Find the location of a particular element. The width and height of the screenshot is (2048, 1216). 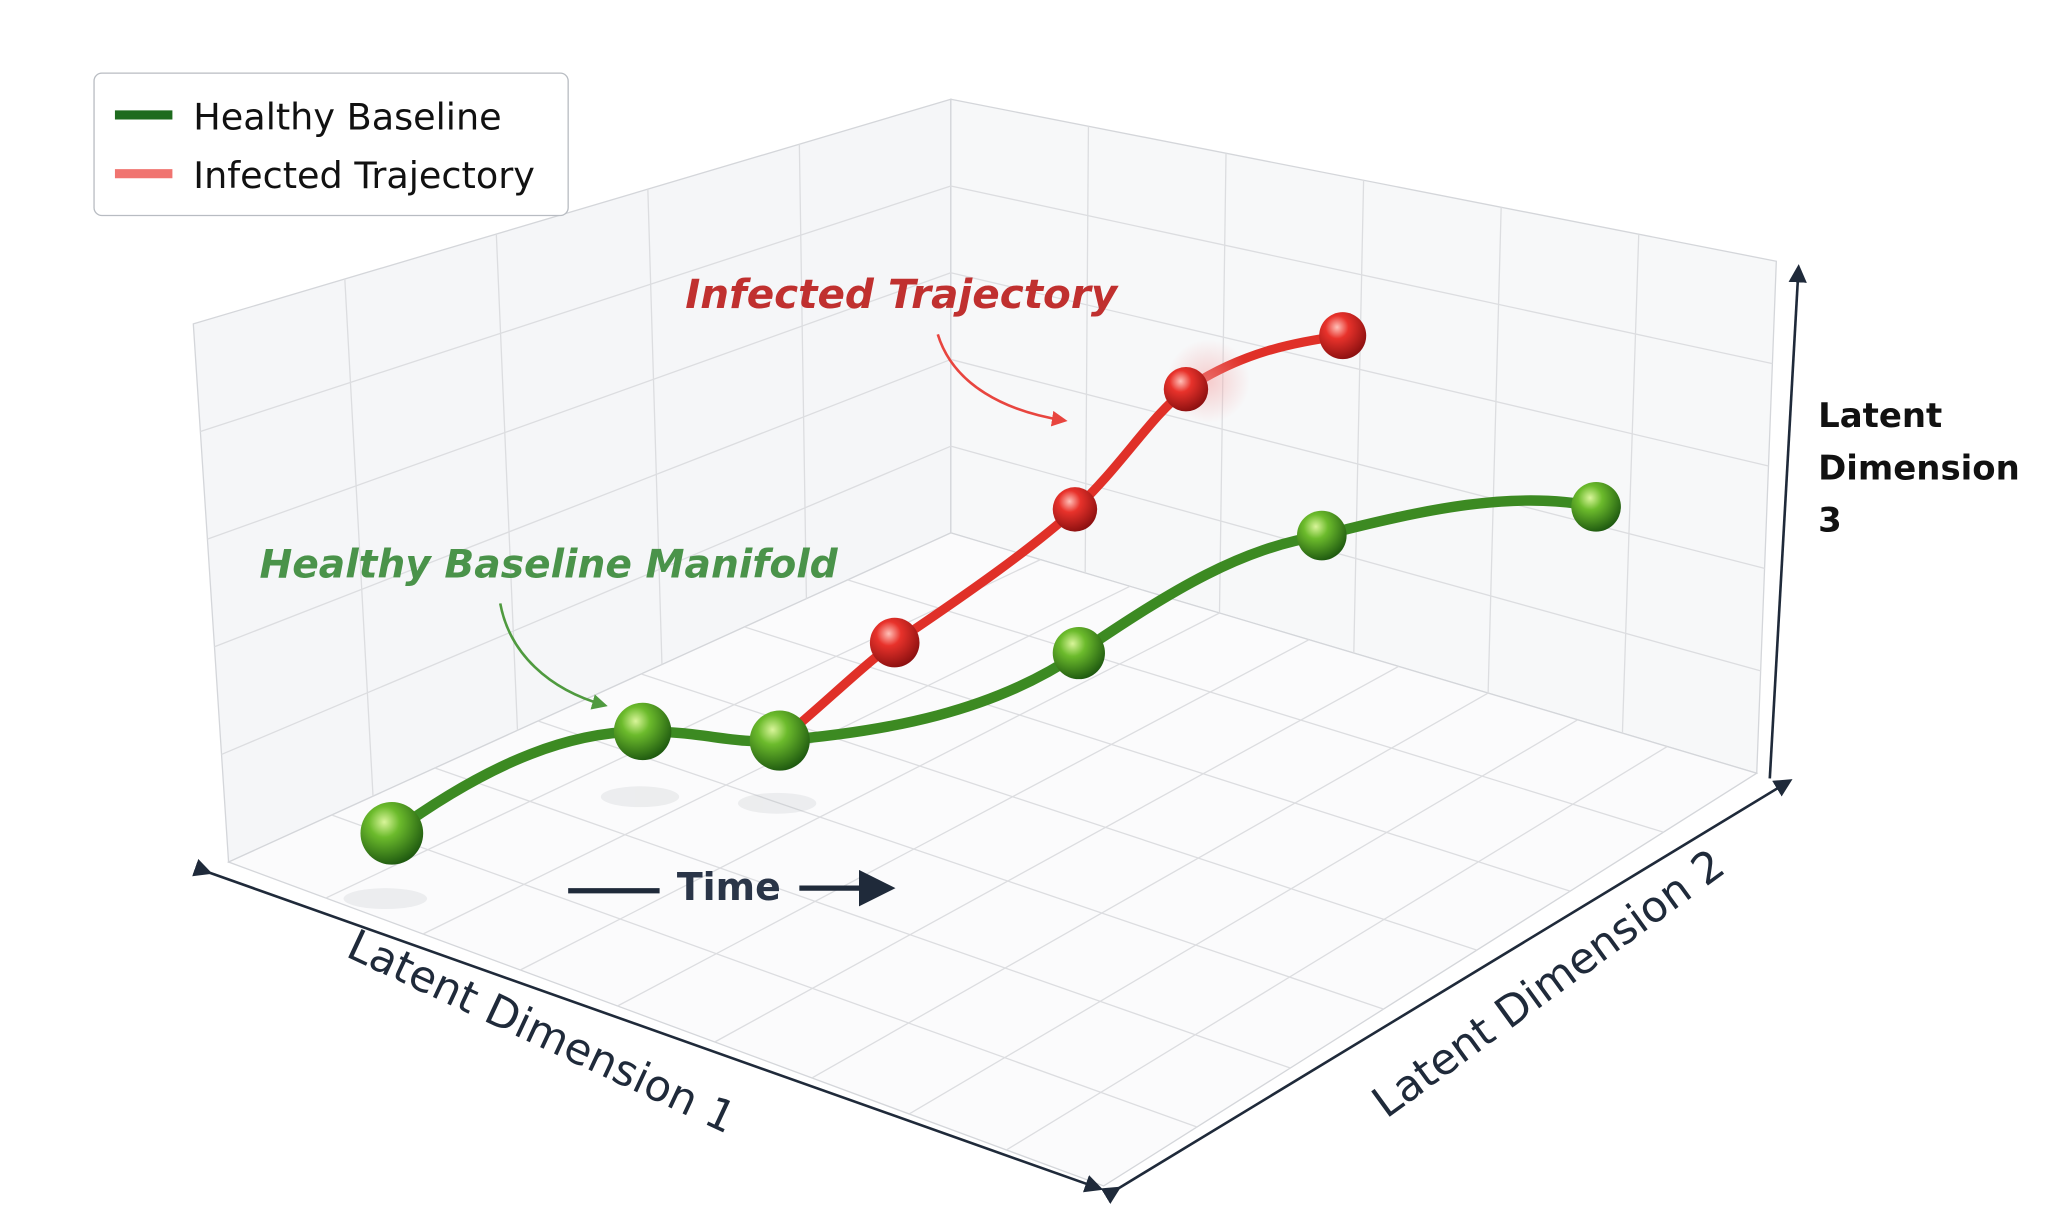

infected-arrow is located at coordinates (1002, 380).